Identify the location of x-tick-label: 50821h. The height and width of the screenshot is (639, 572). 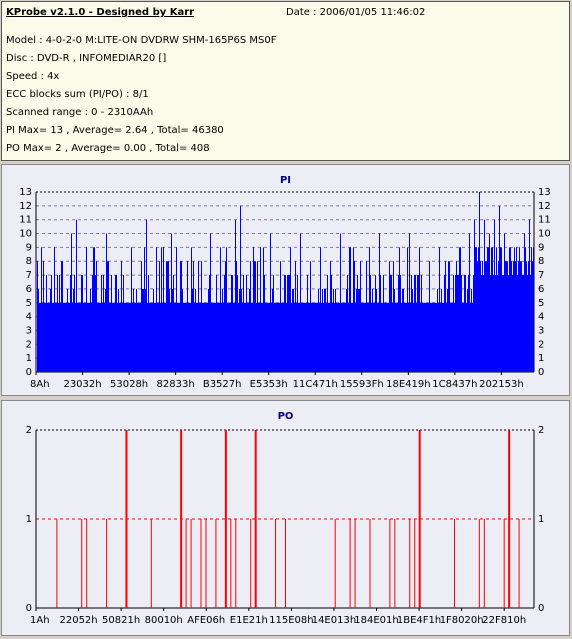
(121, 620).